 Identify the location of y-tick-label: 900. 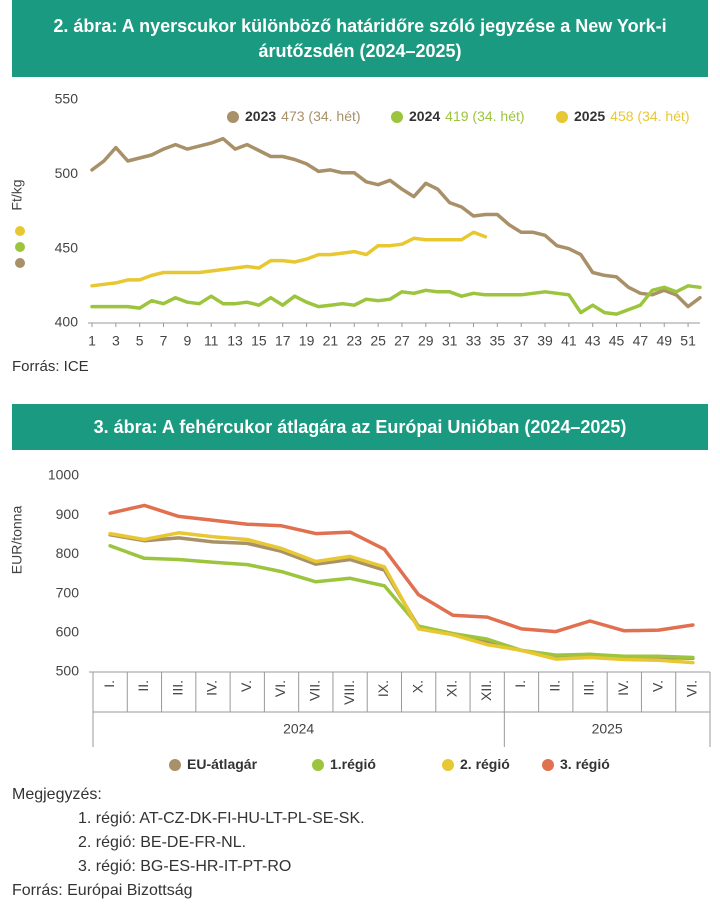
(68, 514).